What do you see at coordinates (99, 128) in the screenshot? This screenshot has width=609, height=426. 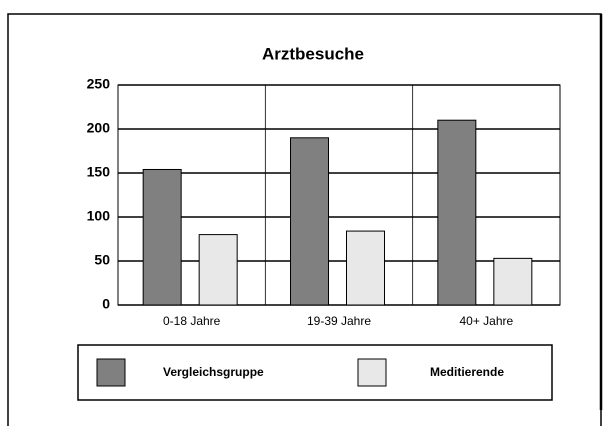 I see `y-tick-label: 200` at bounding box center [99, 128].